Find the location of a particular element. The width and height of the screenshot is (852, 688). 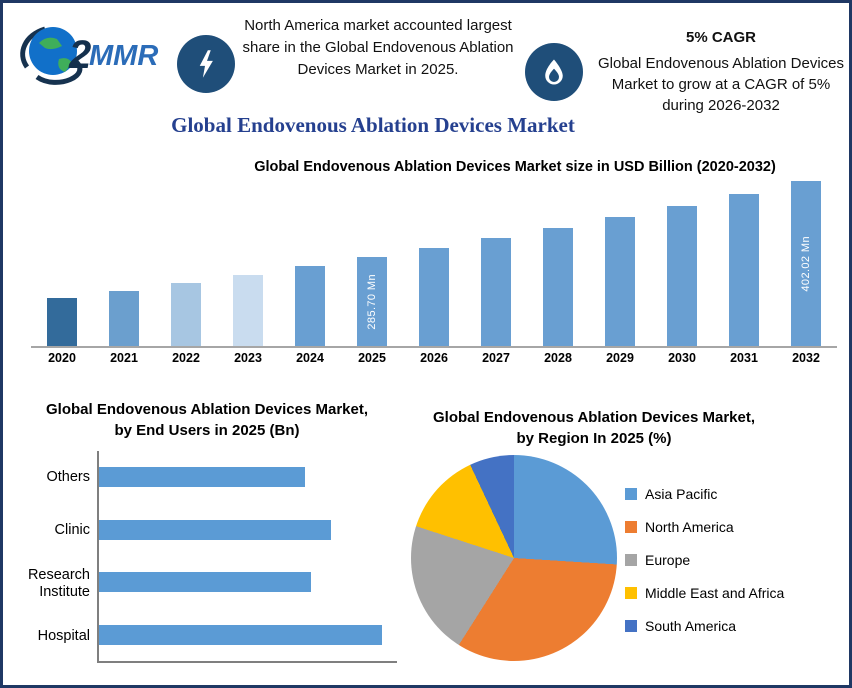

bar-2031 is located at coordinates (744, 270).